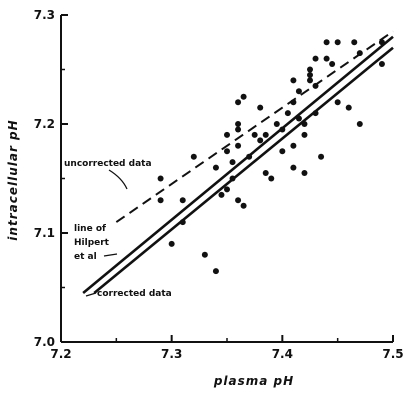 This screenshot has width=404, height=394. Describe the element at coordinates (118, 179) in the screenshot. I see `annotation-uncorrected-pointer` at that location.